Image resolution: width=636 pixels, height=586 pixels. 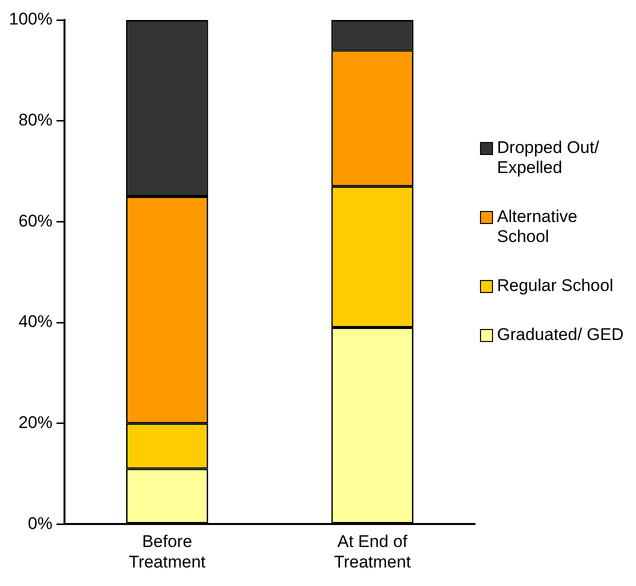 What do you see at coordinates (560, 335) in the screenshot?
I see `legend-label: Graduated/ GED` at bounding box center [560, 335].